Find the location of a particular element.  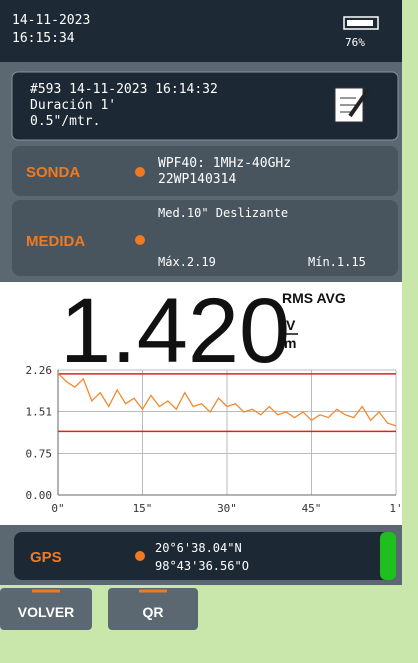

reading-mode: RMS AVG is located at coordinates (314, 298).